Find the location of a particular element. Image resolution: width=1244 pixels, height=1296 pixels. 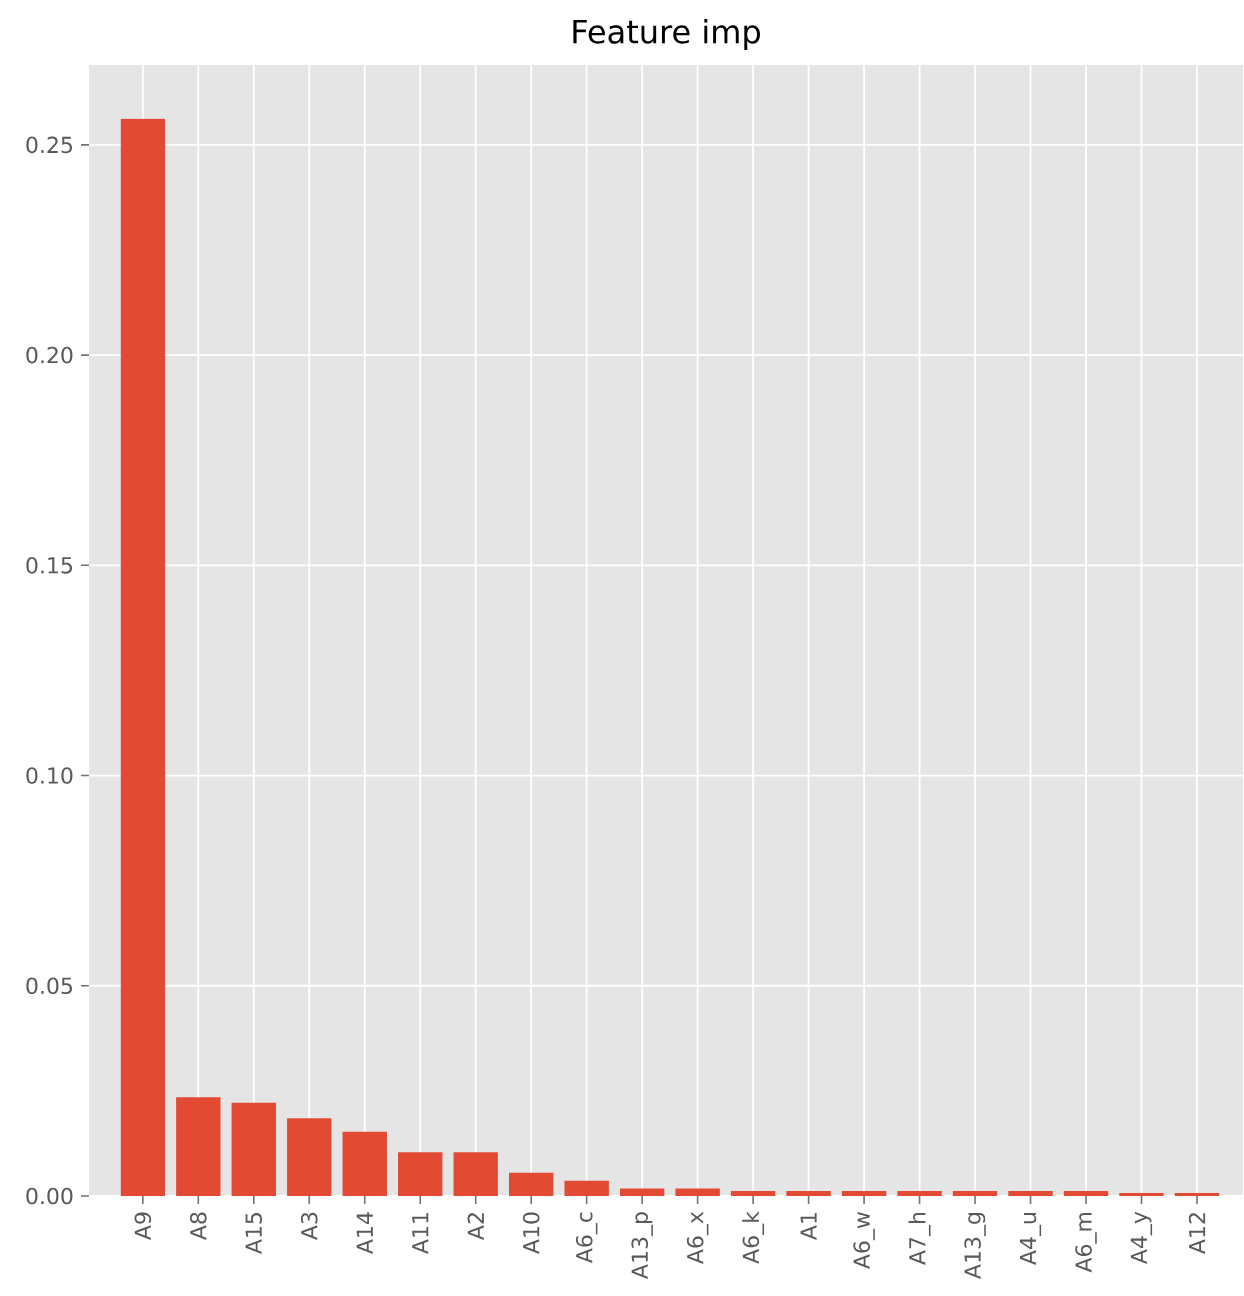

x-tick-label: A12 is located at coordinates (1197, 1233).